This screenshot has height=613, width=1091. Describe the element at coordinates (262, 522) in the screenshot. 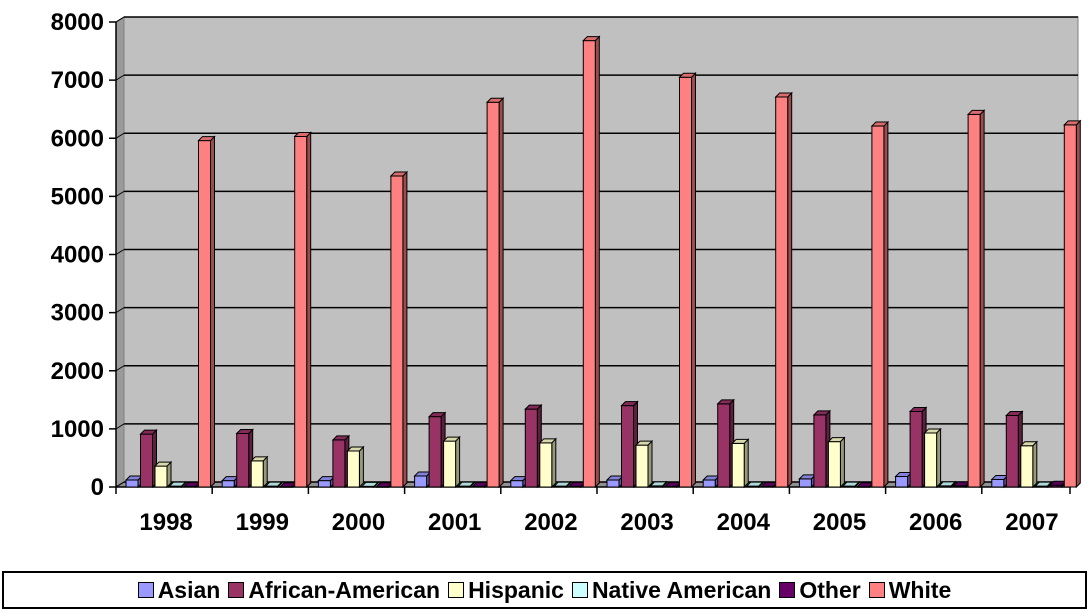

I see `x-tick-label-1999: 1999` at that location.